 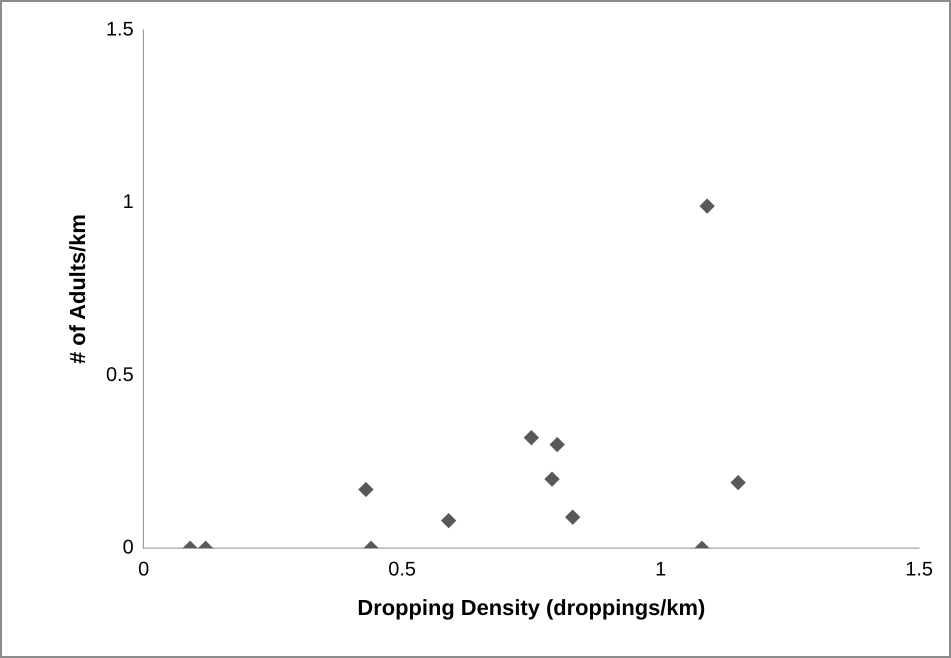 I want to click on y-tick-label: 0.5, so click(x=120, y=375).